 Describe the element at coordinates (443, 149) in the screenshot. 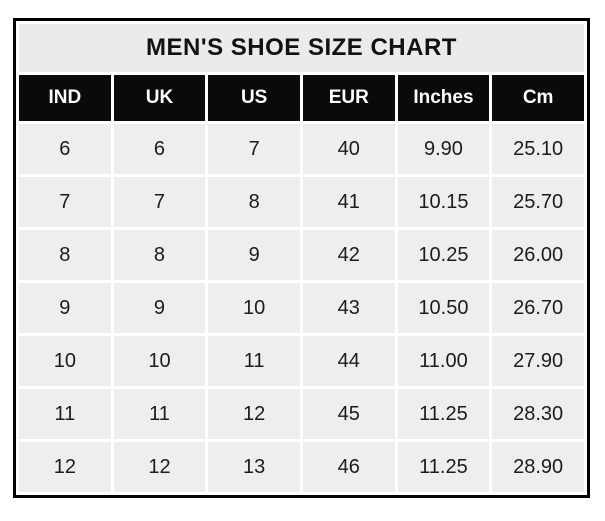

I see `table-cell: 9.90` at that location.